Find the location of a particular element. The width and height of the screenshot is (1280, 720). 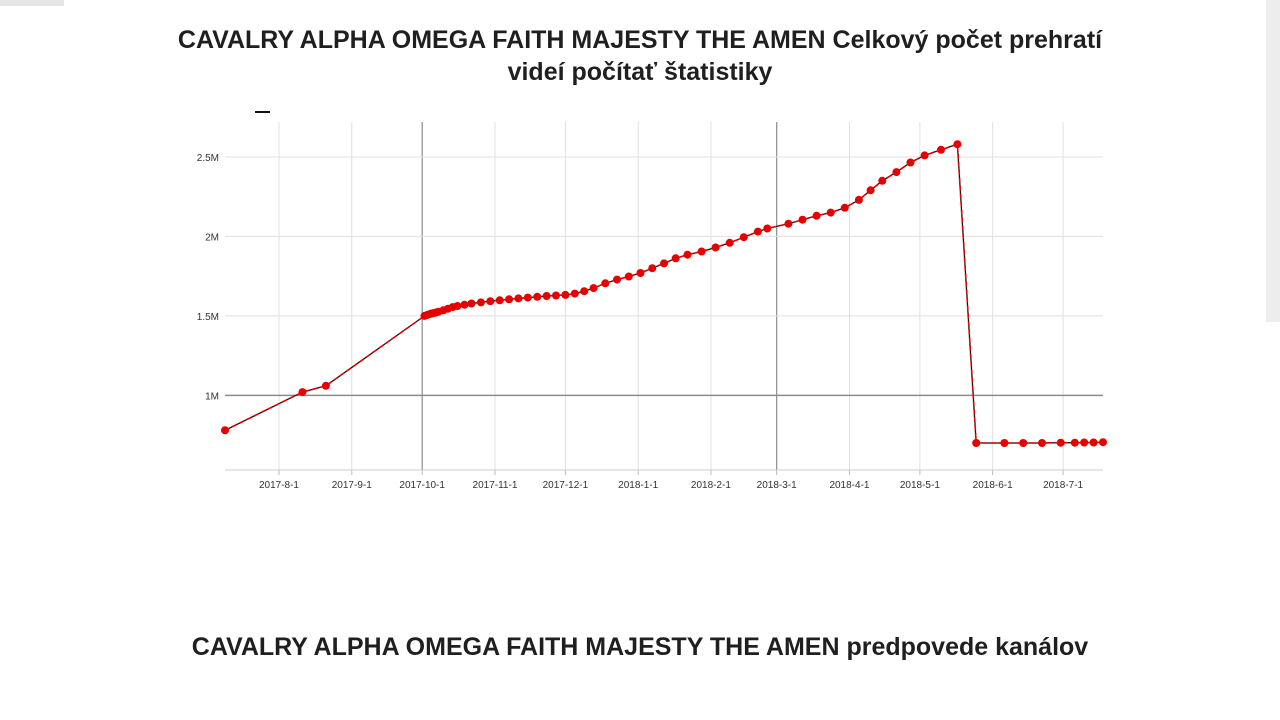

x-tick-label: 2018-4-1 is located at coordinates (849, 485).